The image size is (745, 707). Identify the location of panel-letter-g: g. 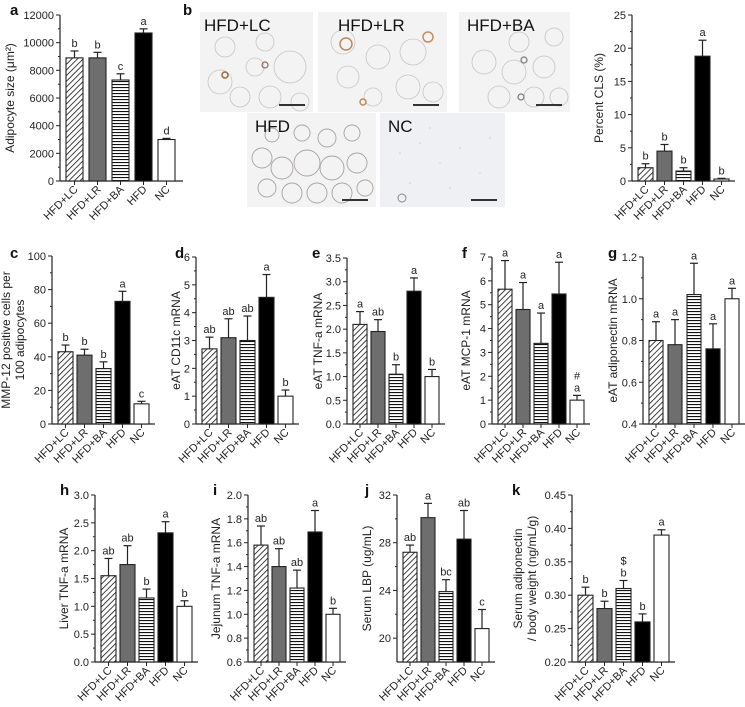
(613, 253).